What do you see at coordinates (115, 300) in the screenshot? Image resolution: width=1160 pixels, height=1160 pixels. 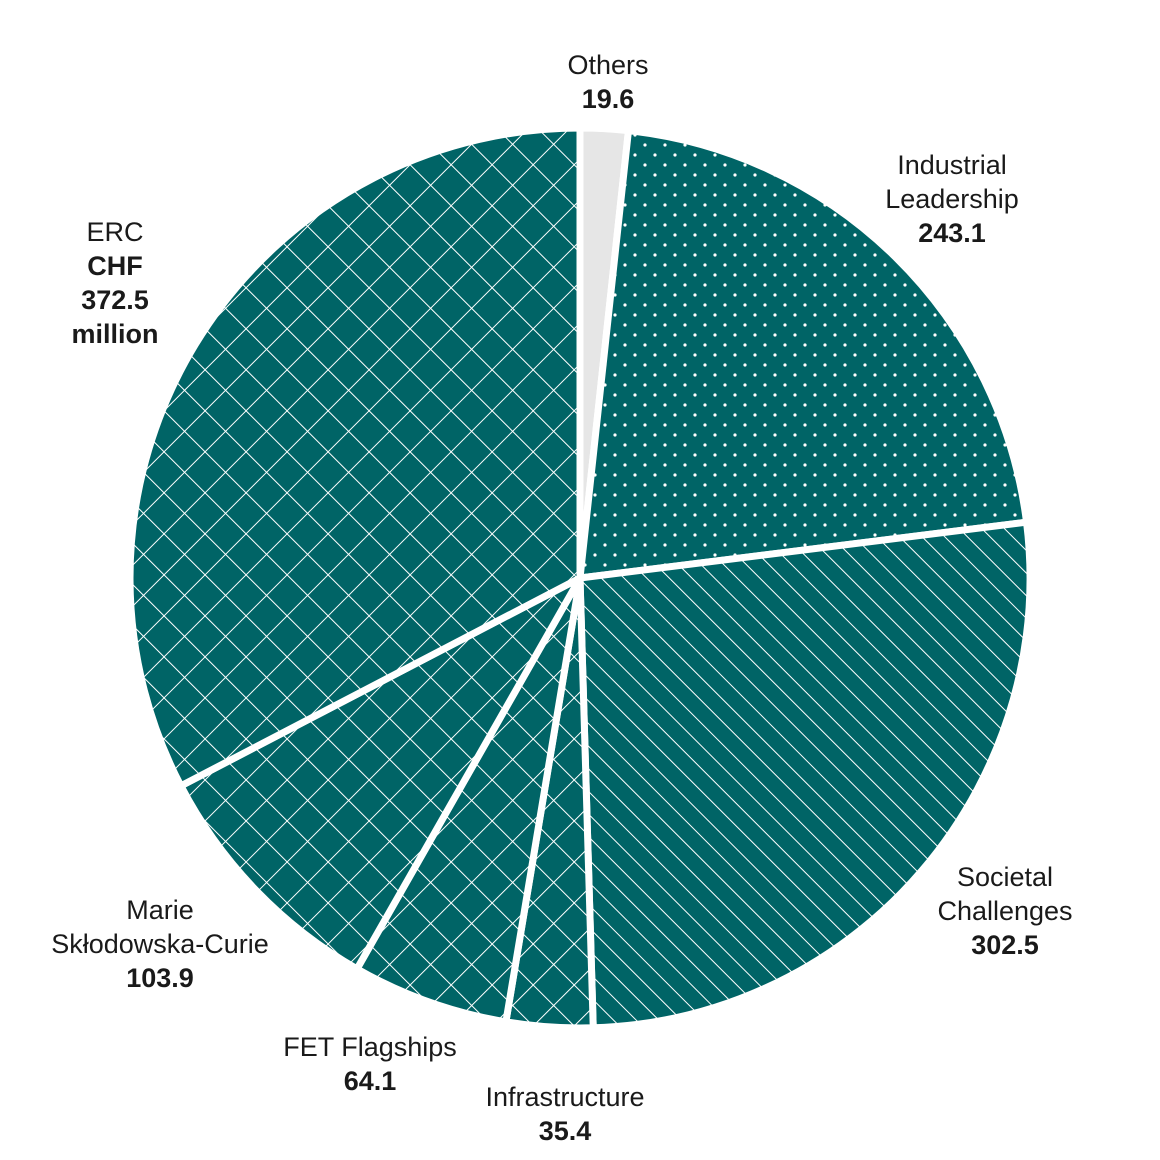 I see `label-erc-value: 372.5` at bounding box center [115, 300].